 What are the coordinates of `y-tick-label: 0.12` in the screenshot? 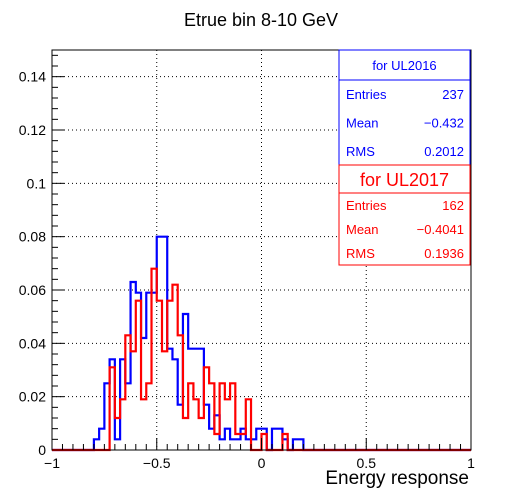 It's located at (32, 130).